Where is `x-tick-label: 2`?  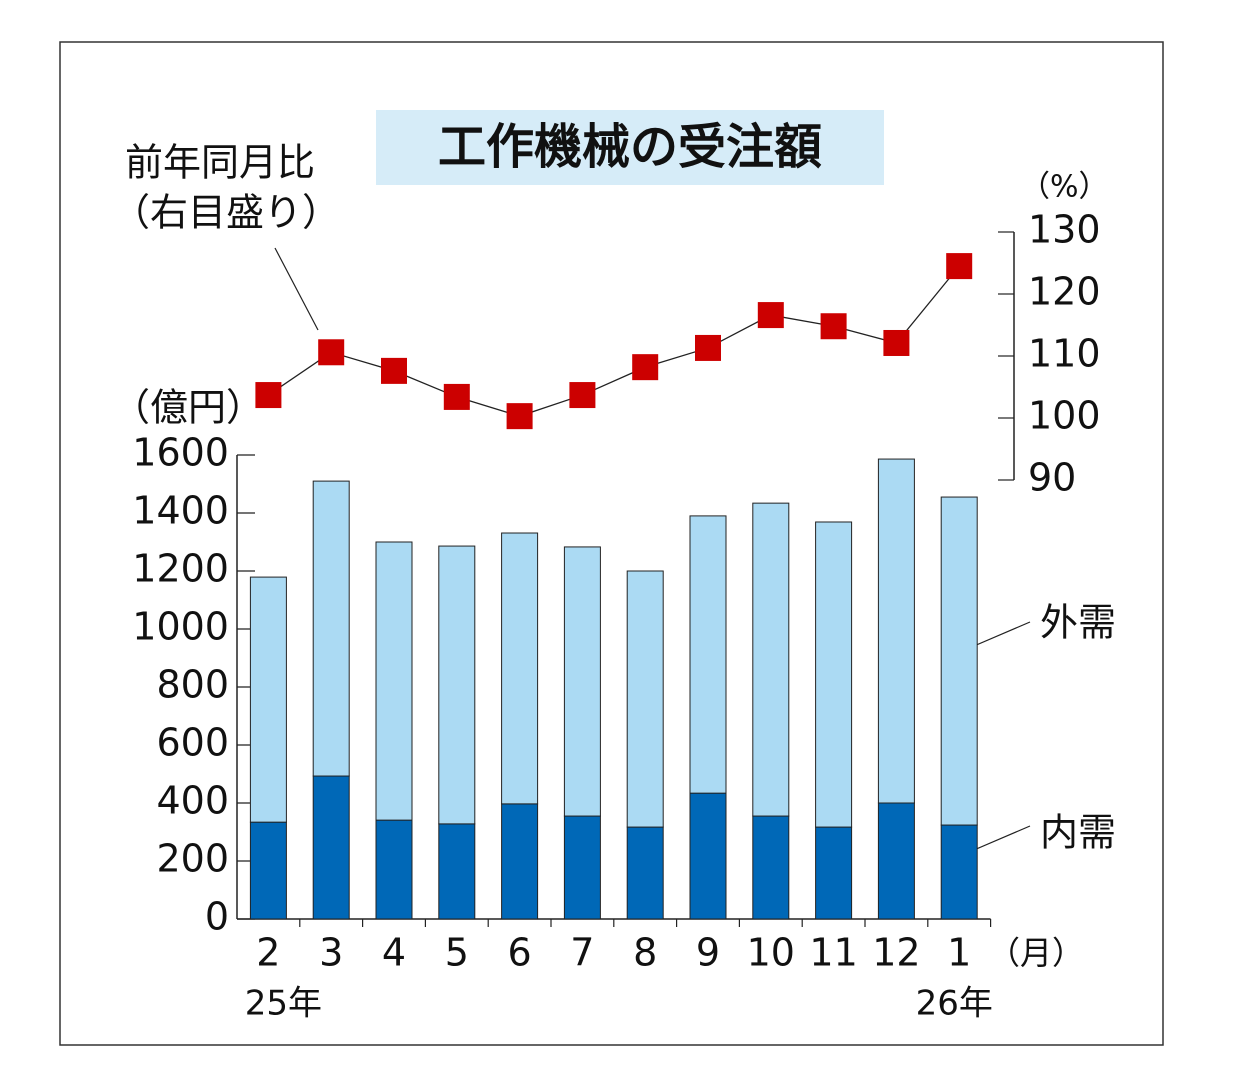 x-tick-label: 2 is located at coordinates (268, 953).